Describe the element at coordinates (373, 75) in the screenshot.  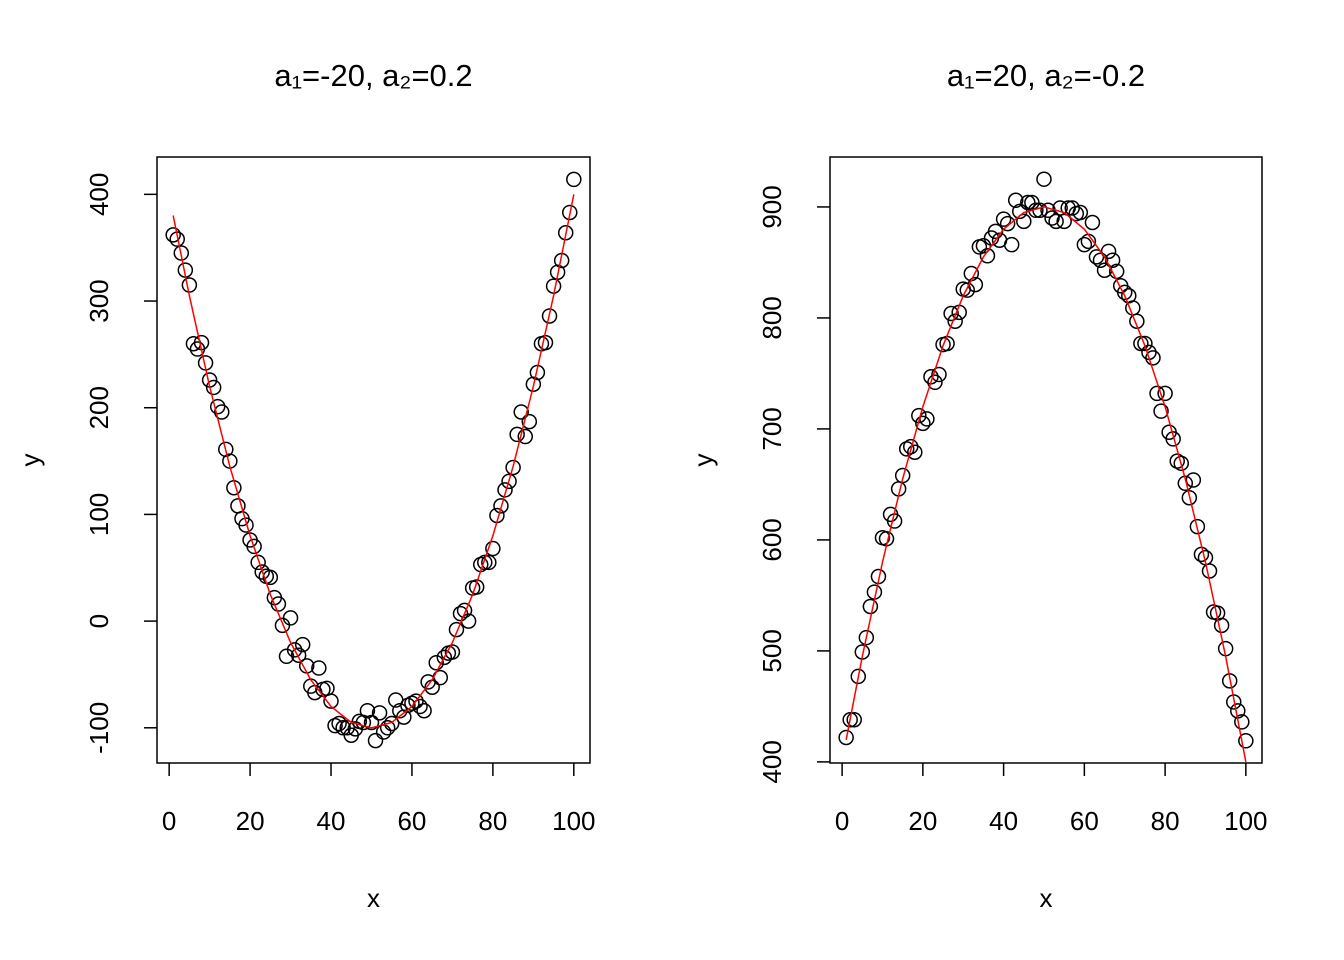
I see `chart-title: a₁=-20, a₂=0.2` at that location.